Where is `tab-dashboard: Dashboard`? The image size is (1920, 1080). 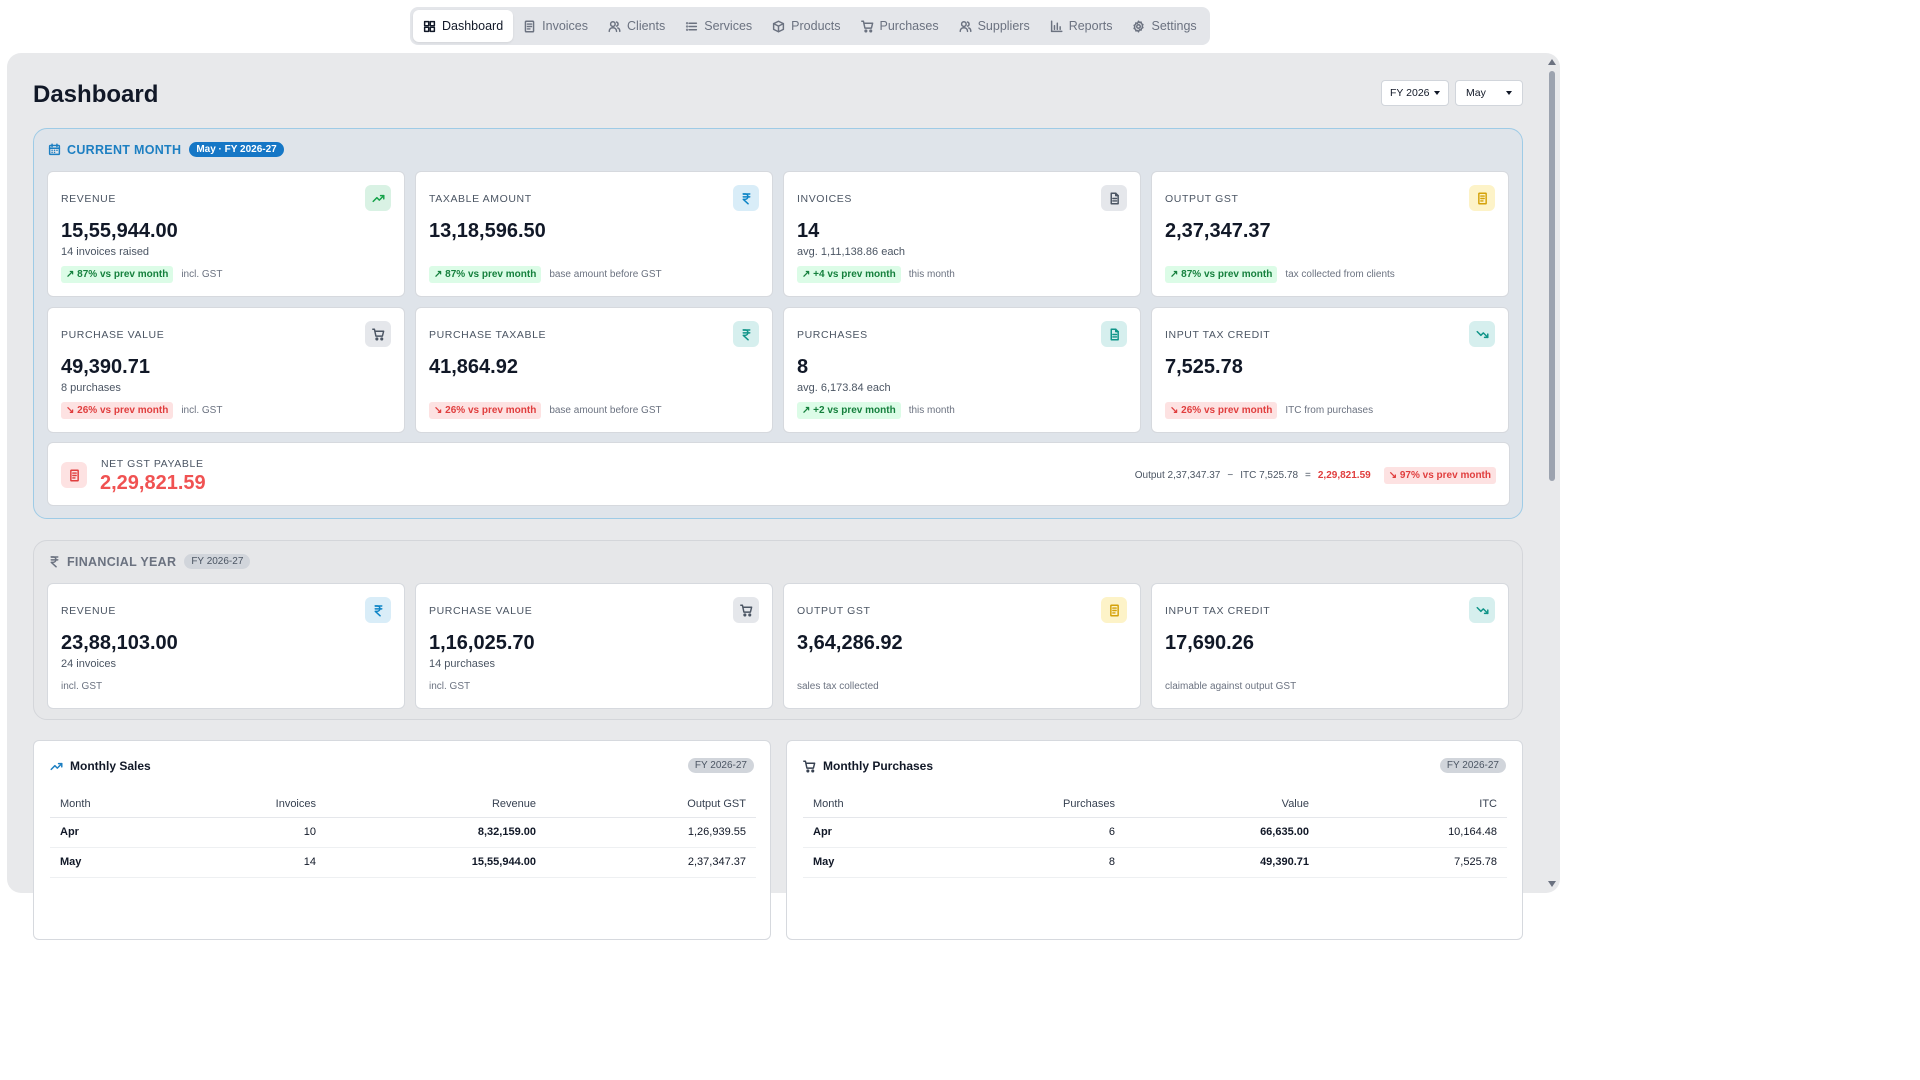 tab-dashboard: Dashboard is located at coordinates (463, 26).